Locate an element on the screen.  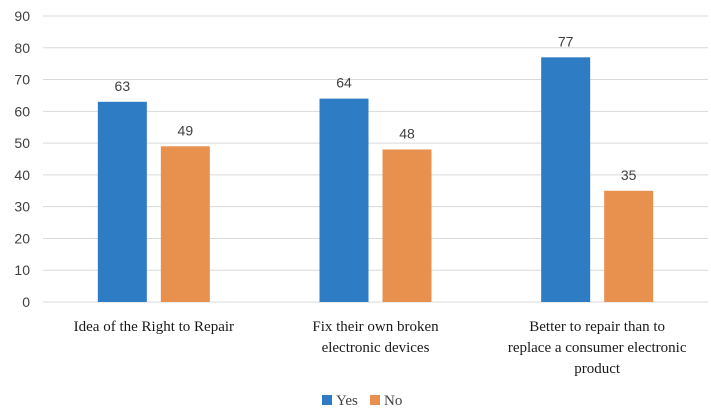
x-category-label: Idea of the Right to Repair is located at coordinates (154, 327).